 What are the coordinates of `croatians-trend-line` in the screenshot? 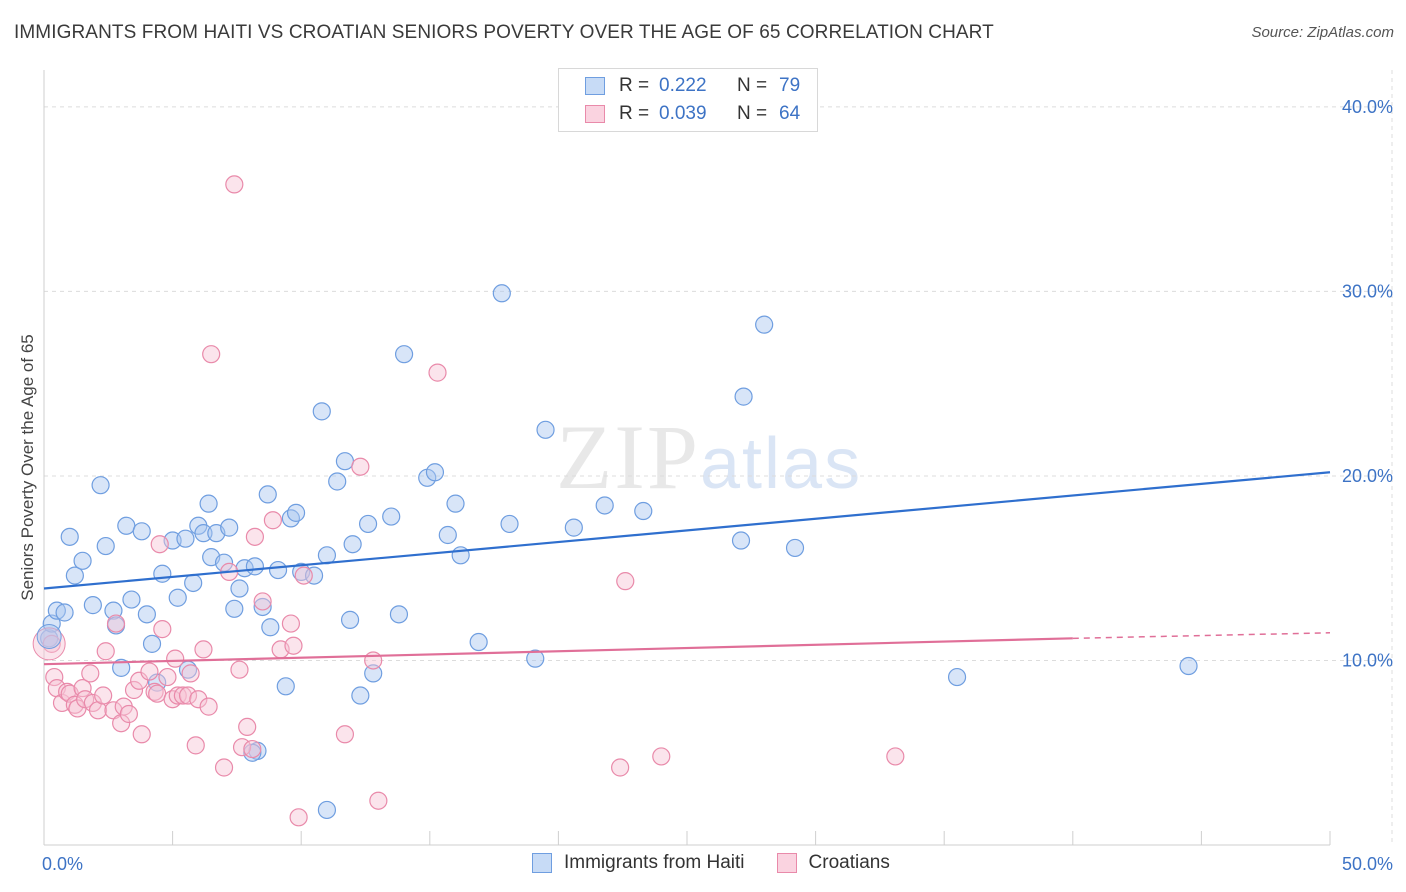 It's located at (558, 651).